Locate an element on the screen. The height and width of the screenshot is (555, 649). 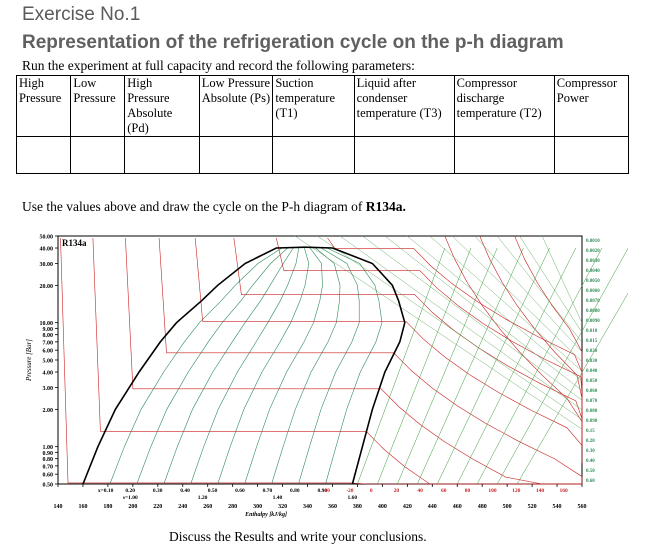
quality-label: 0.40 is located at coordinates (185, 491).